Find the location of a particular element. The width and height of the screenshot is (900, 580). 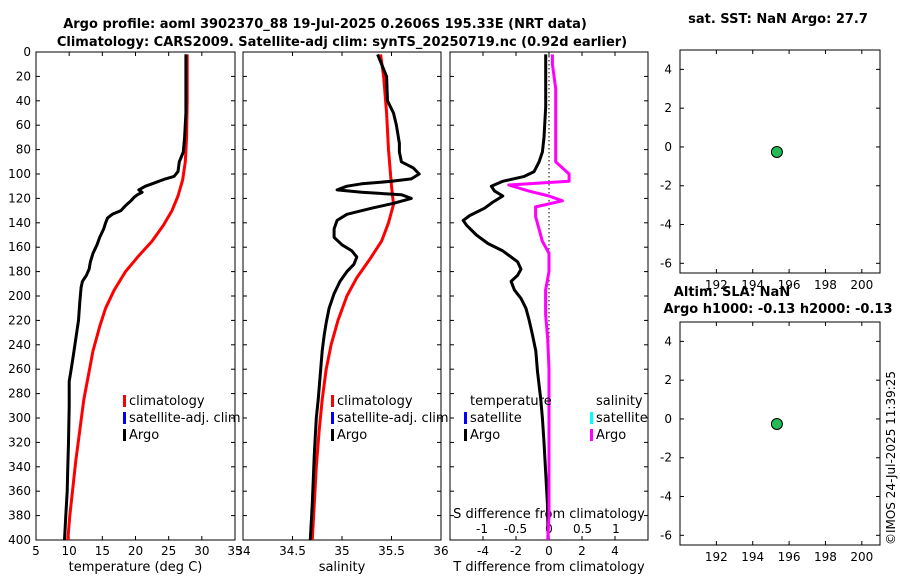

x-tick-label: 34 is located at coordinates (242, 551).